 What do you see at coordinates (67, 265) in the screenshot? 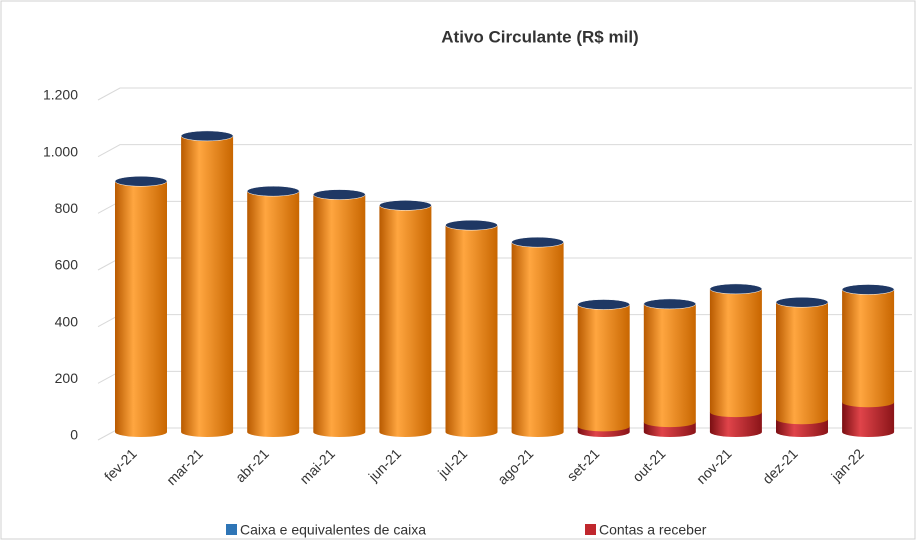
I see `y-tick-label: 600` at bounding box center [67, 265].